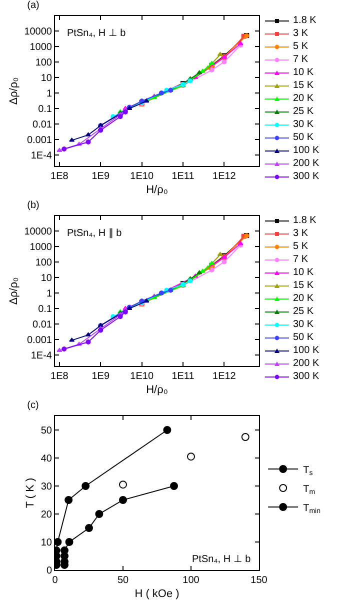 Image resolution: width=339 pixels, height=604 pixels. What do you see at coordinates (33, 5) in the screenshot?
I see `chart-title: (a)` at bounding box center [33, 5].